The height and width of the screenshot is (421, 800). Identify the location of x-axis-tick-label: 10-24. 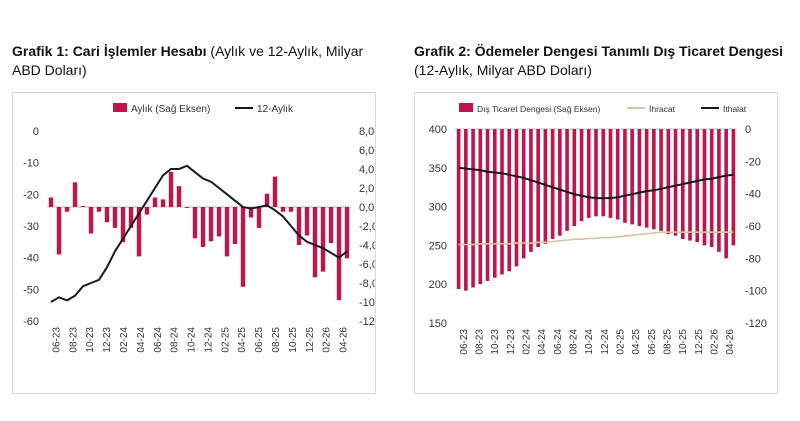
(192, 340).